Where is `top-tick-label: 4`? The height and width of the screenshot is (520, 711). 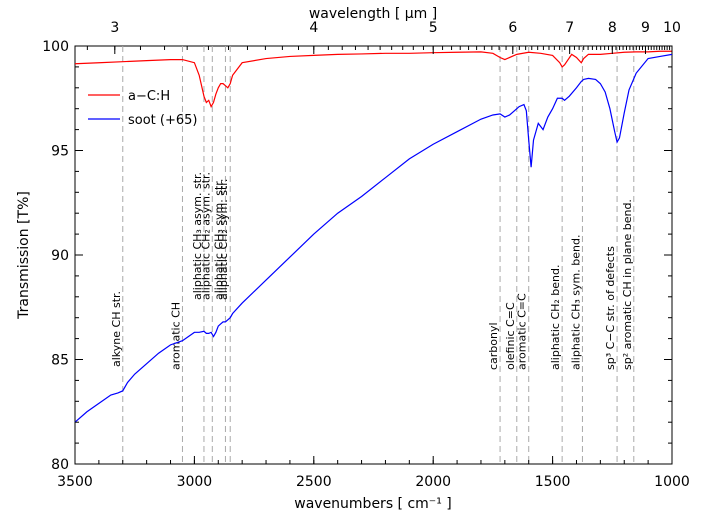
top-tick-label: 4 is located at coordinates (313, 28).